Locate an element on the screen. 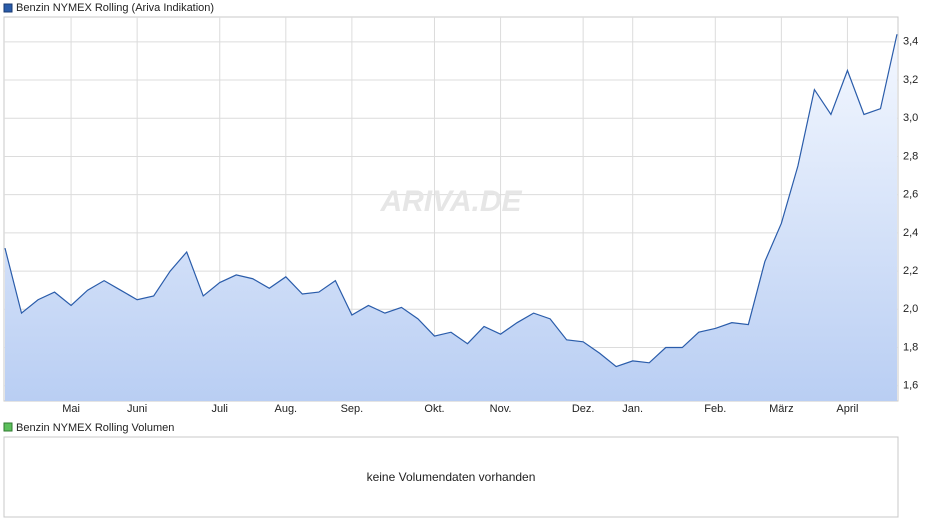  y-tick-label: 1,8 is located at coordinates (910, 347).